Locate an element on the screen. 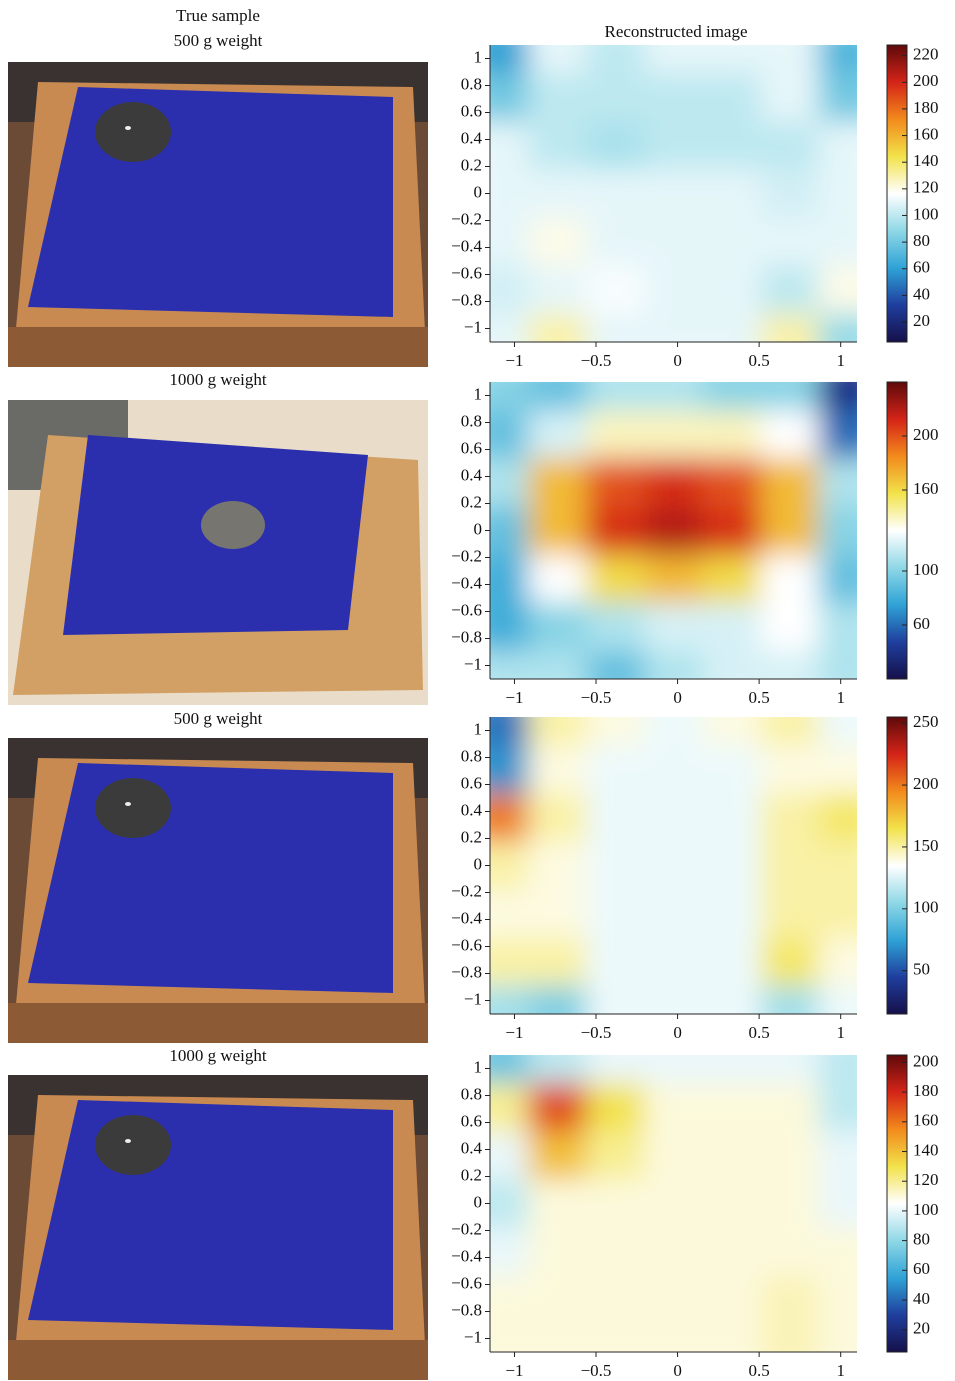 This screenshot has height=1381, width=955. chart-title: Reconstructed image is located at coordinates (675, 31).